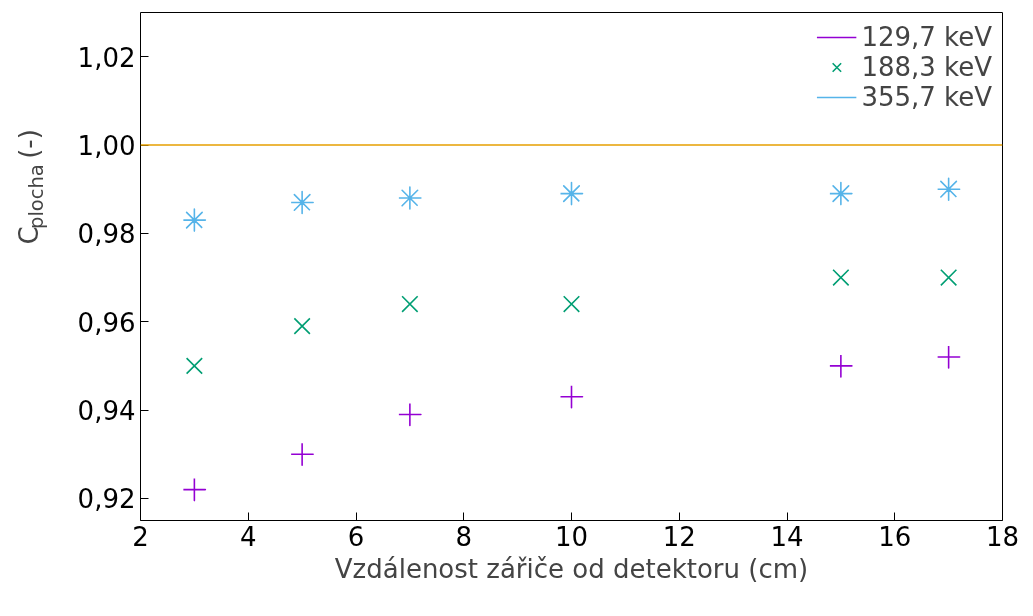 The height and width of the screenshot is (616, 1033). Describe the element at coordinates (926, 67) in the screenshot. I see `legend-label: 188,3 keV` at that location.